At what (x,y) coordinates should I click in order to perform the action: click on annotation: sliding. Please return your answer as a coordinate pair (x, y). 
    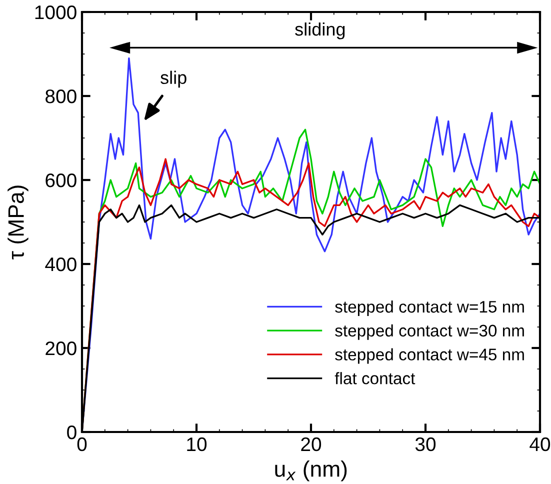
    Looking at the image, I should click on (320, 31).